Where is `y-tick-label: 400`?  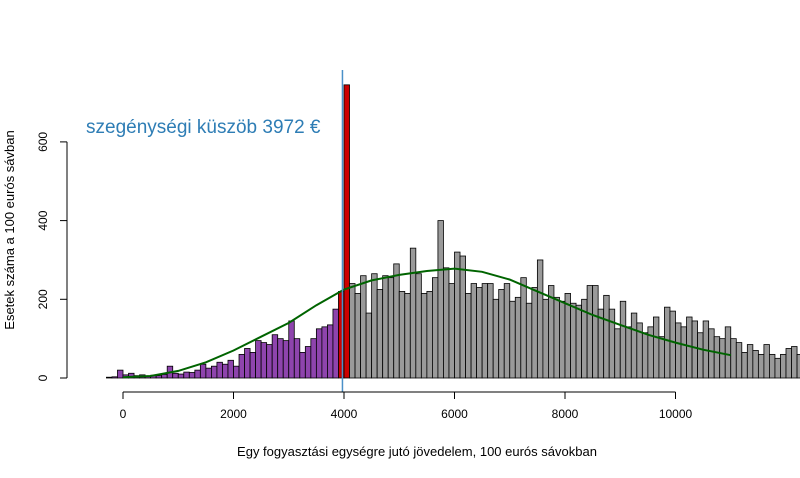 y-tick-label: 400 is located at coordinates (43, 220).